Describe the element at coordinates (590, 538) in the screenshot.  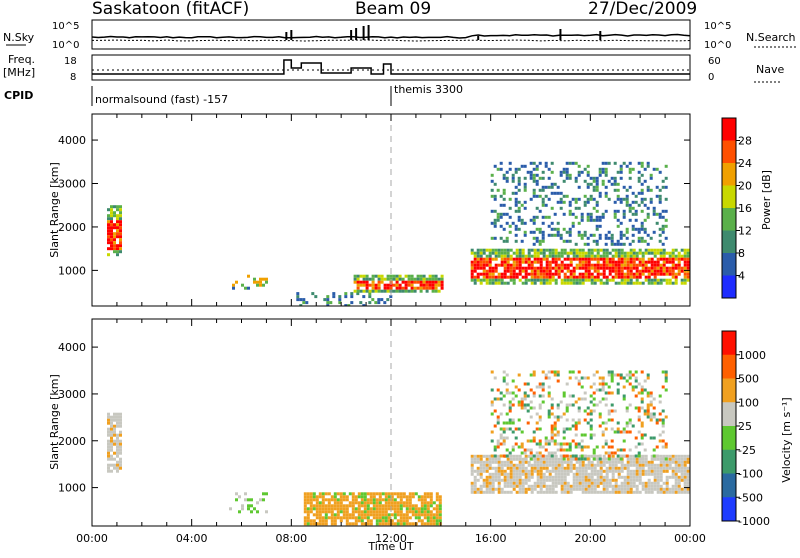
I see `x-tick-label: 20:00` at that location.